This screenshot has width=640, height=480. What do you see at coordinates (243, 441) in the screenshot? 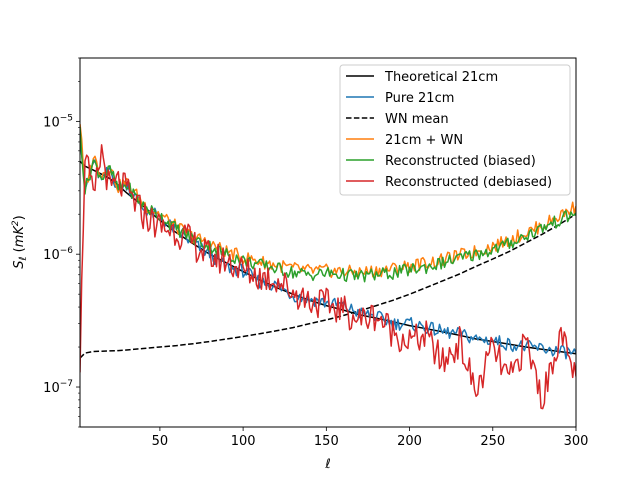
I see `x-tick-label: 100` at bounding box center [243, 441].